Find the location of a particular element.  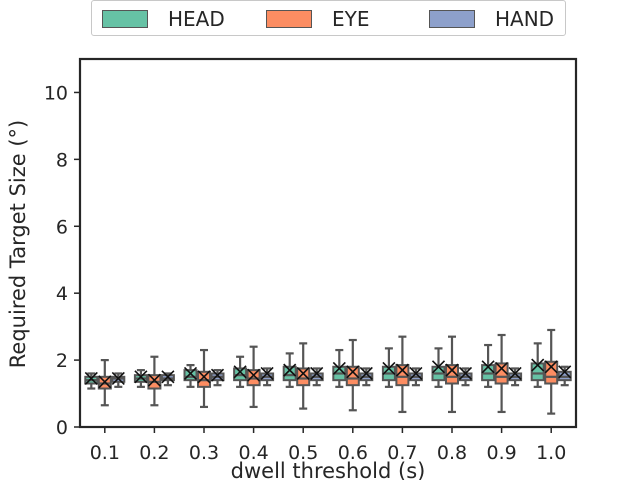

y-tick-label: 8 is located at coordinates (62, 160).